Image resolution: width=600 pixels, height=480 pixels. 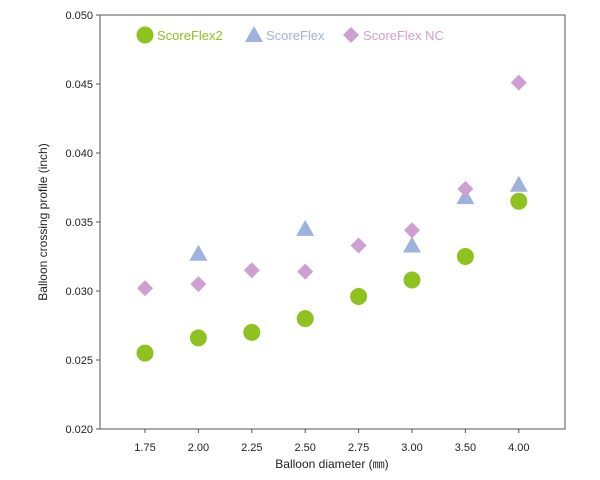 I want to click on y-tick-label: 0.045, so click(x=79, y=85).